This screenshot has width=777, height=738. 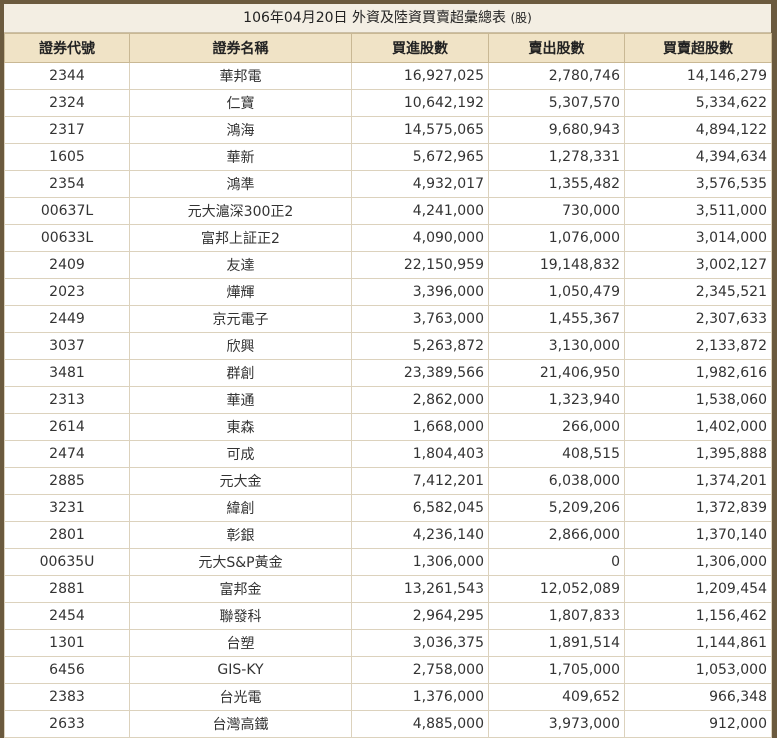 I want to click on cell-buy-shares: 6,582,045, so click(x=420, y=508).